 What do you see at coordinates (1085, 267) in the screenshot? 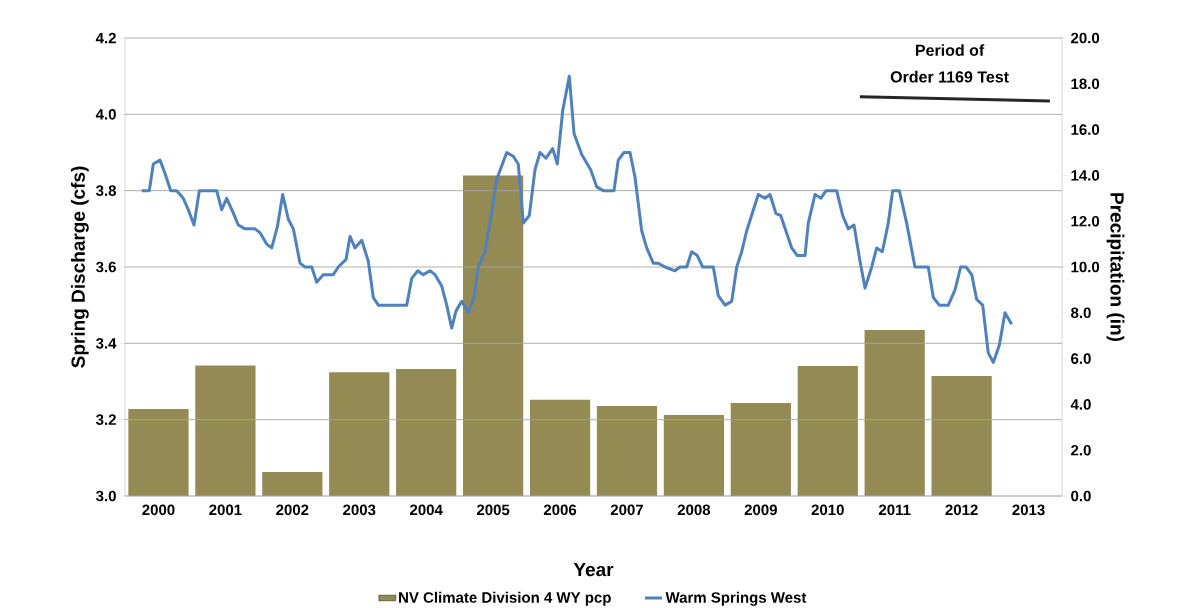
I see `y2-tick-label: 10.0` at bounding box center [1085, 267].